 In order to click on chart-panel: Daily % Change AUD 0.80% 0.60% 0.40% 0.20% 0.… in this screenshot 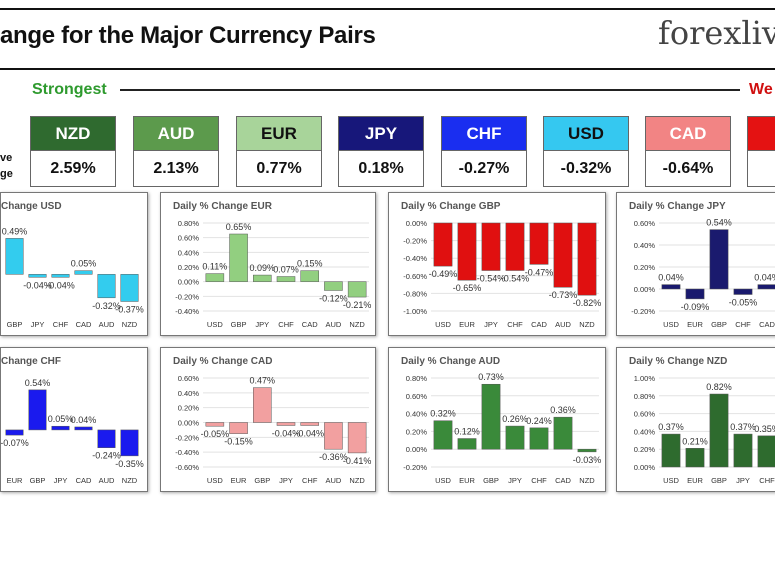, I will do `click(497, 419)`.